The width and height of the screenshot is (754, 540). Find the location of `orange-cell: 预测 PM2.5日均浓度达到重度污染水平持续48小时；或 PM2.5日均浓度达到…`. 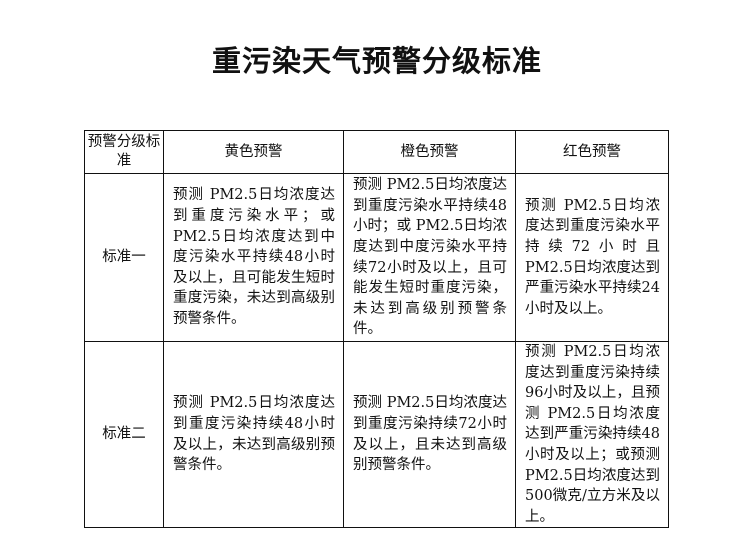

orange-cell: 预测 PM2.5日均浓度达到重度污染水平持续48小时；或 PM2.5日均浓度达到… is located at coordinates (429, 257).